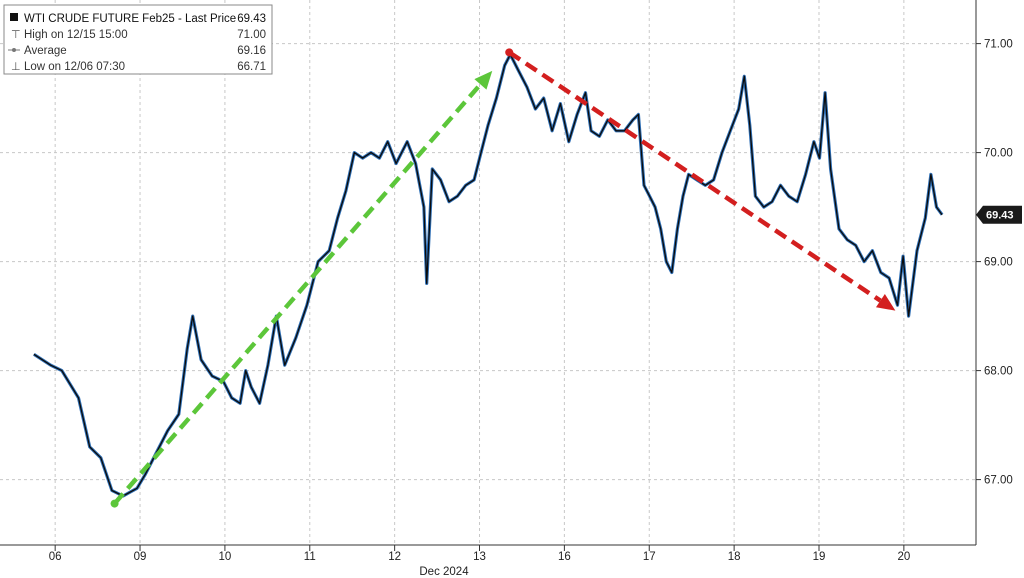 The width and height of the screenshot is (1024, 578). Describe the element at coordinates (130, 19) in the screenshot. I see `legend-title: WTI CRUDE FUTURE Feb25 - Last Price` at that location.